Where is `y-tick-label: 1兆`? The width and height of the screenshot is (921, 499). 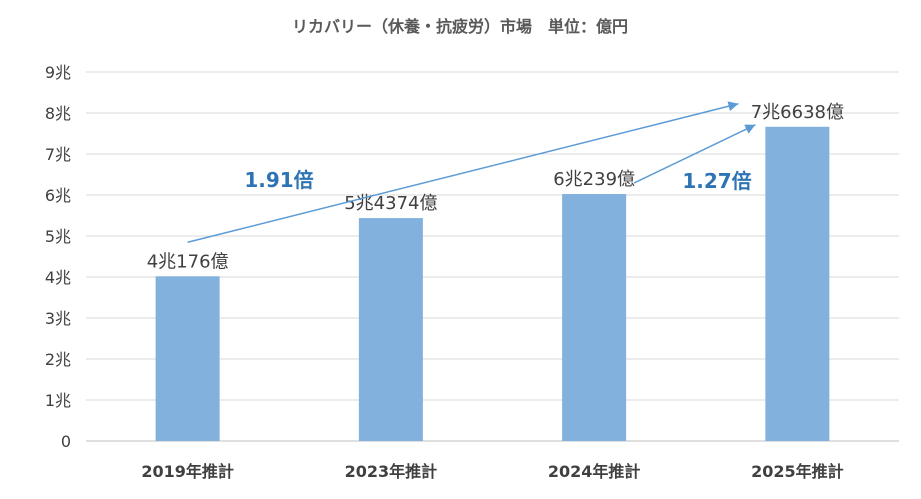
y-tick-label: 1兆 is located at coordinates (58, 400).